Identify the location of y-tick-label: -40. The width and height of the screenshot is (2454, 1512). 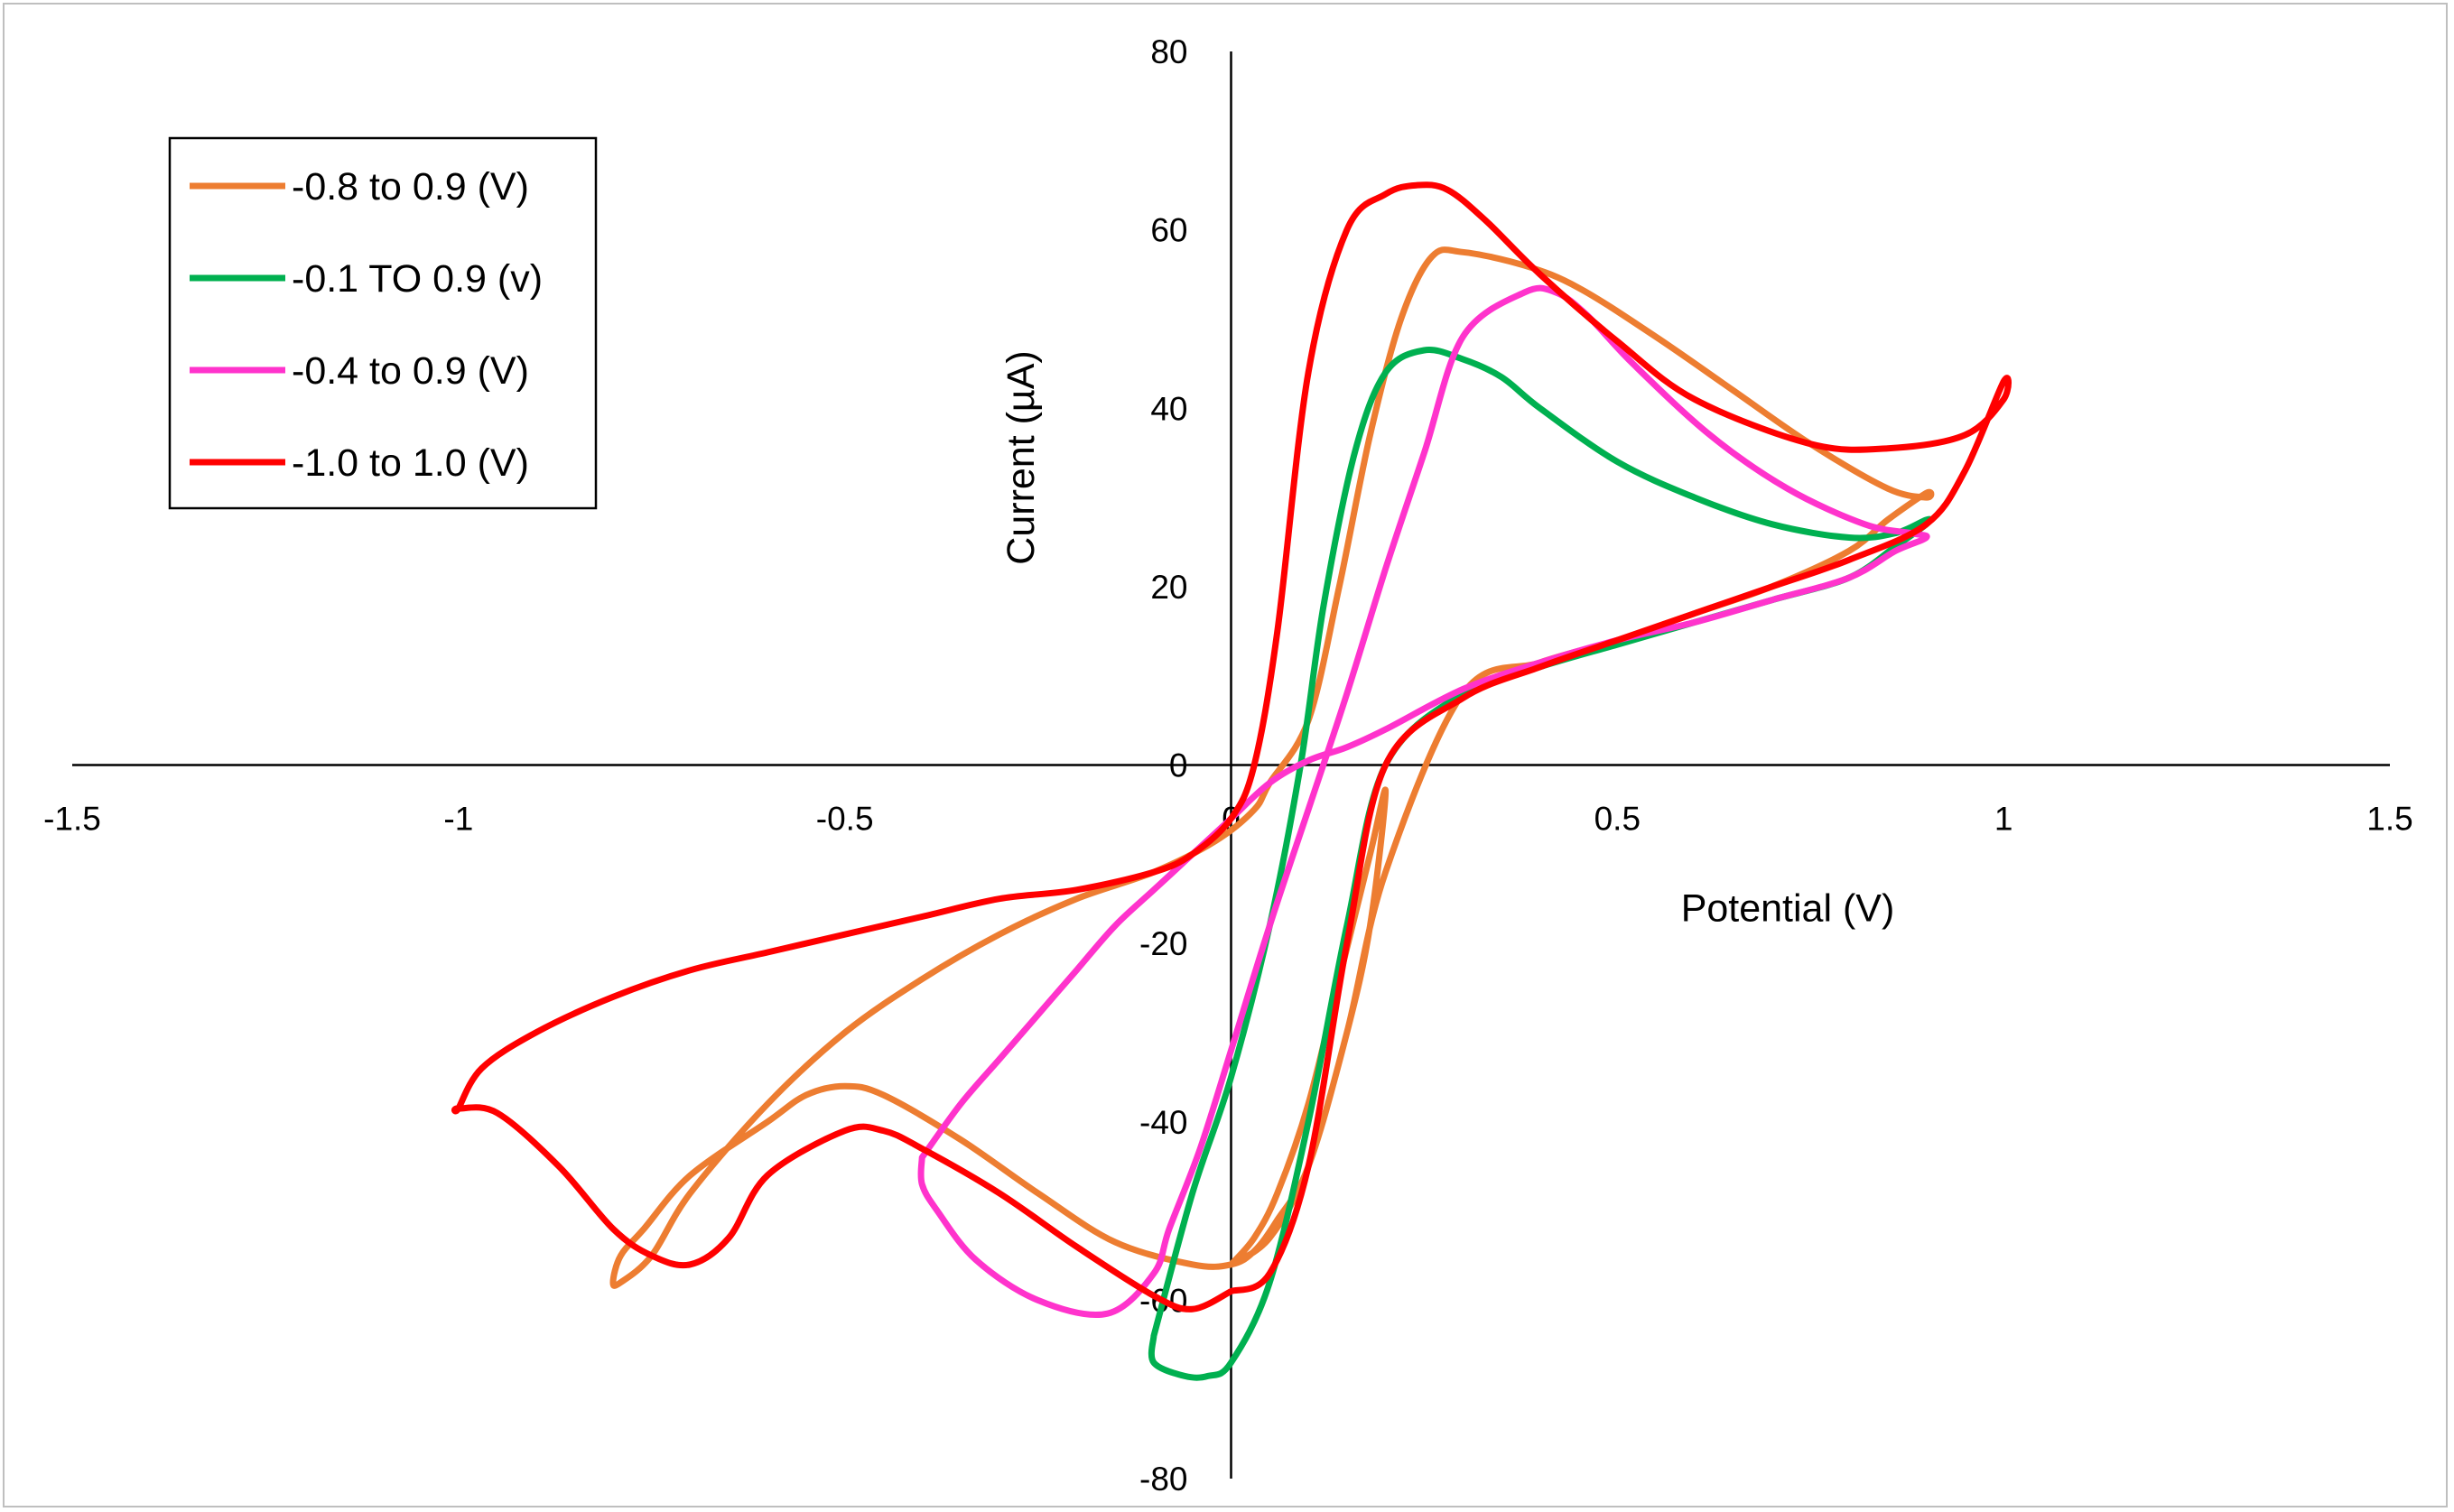
(1163, 1122).